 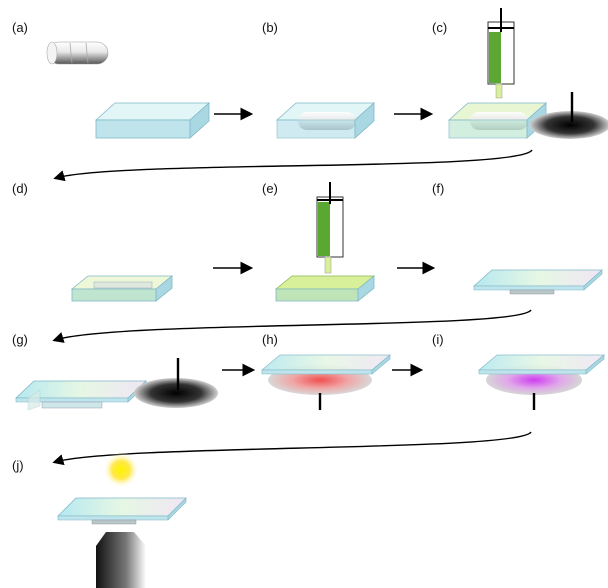 I want to click on panel-label-g: (g), so click(x=20, y=339).